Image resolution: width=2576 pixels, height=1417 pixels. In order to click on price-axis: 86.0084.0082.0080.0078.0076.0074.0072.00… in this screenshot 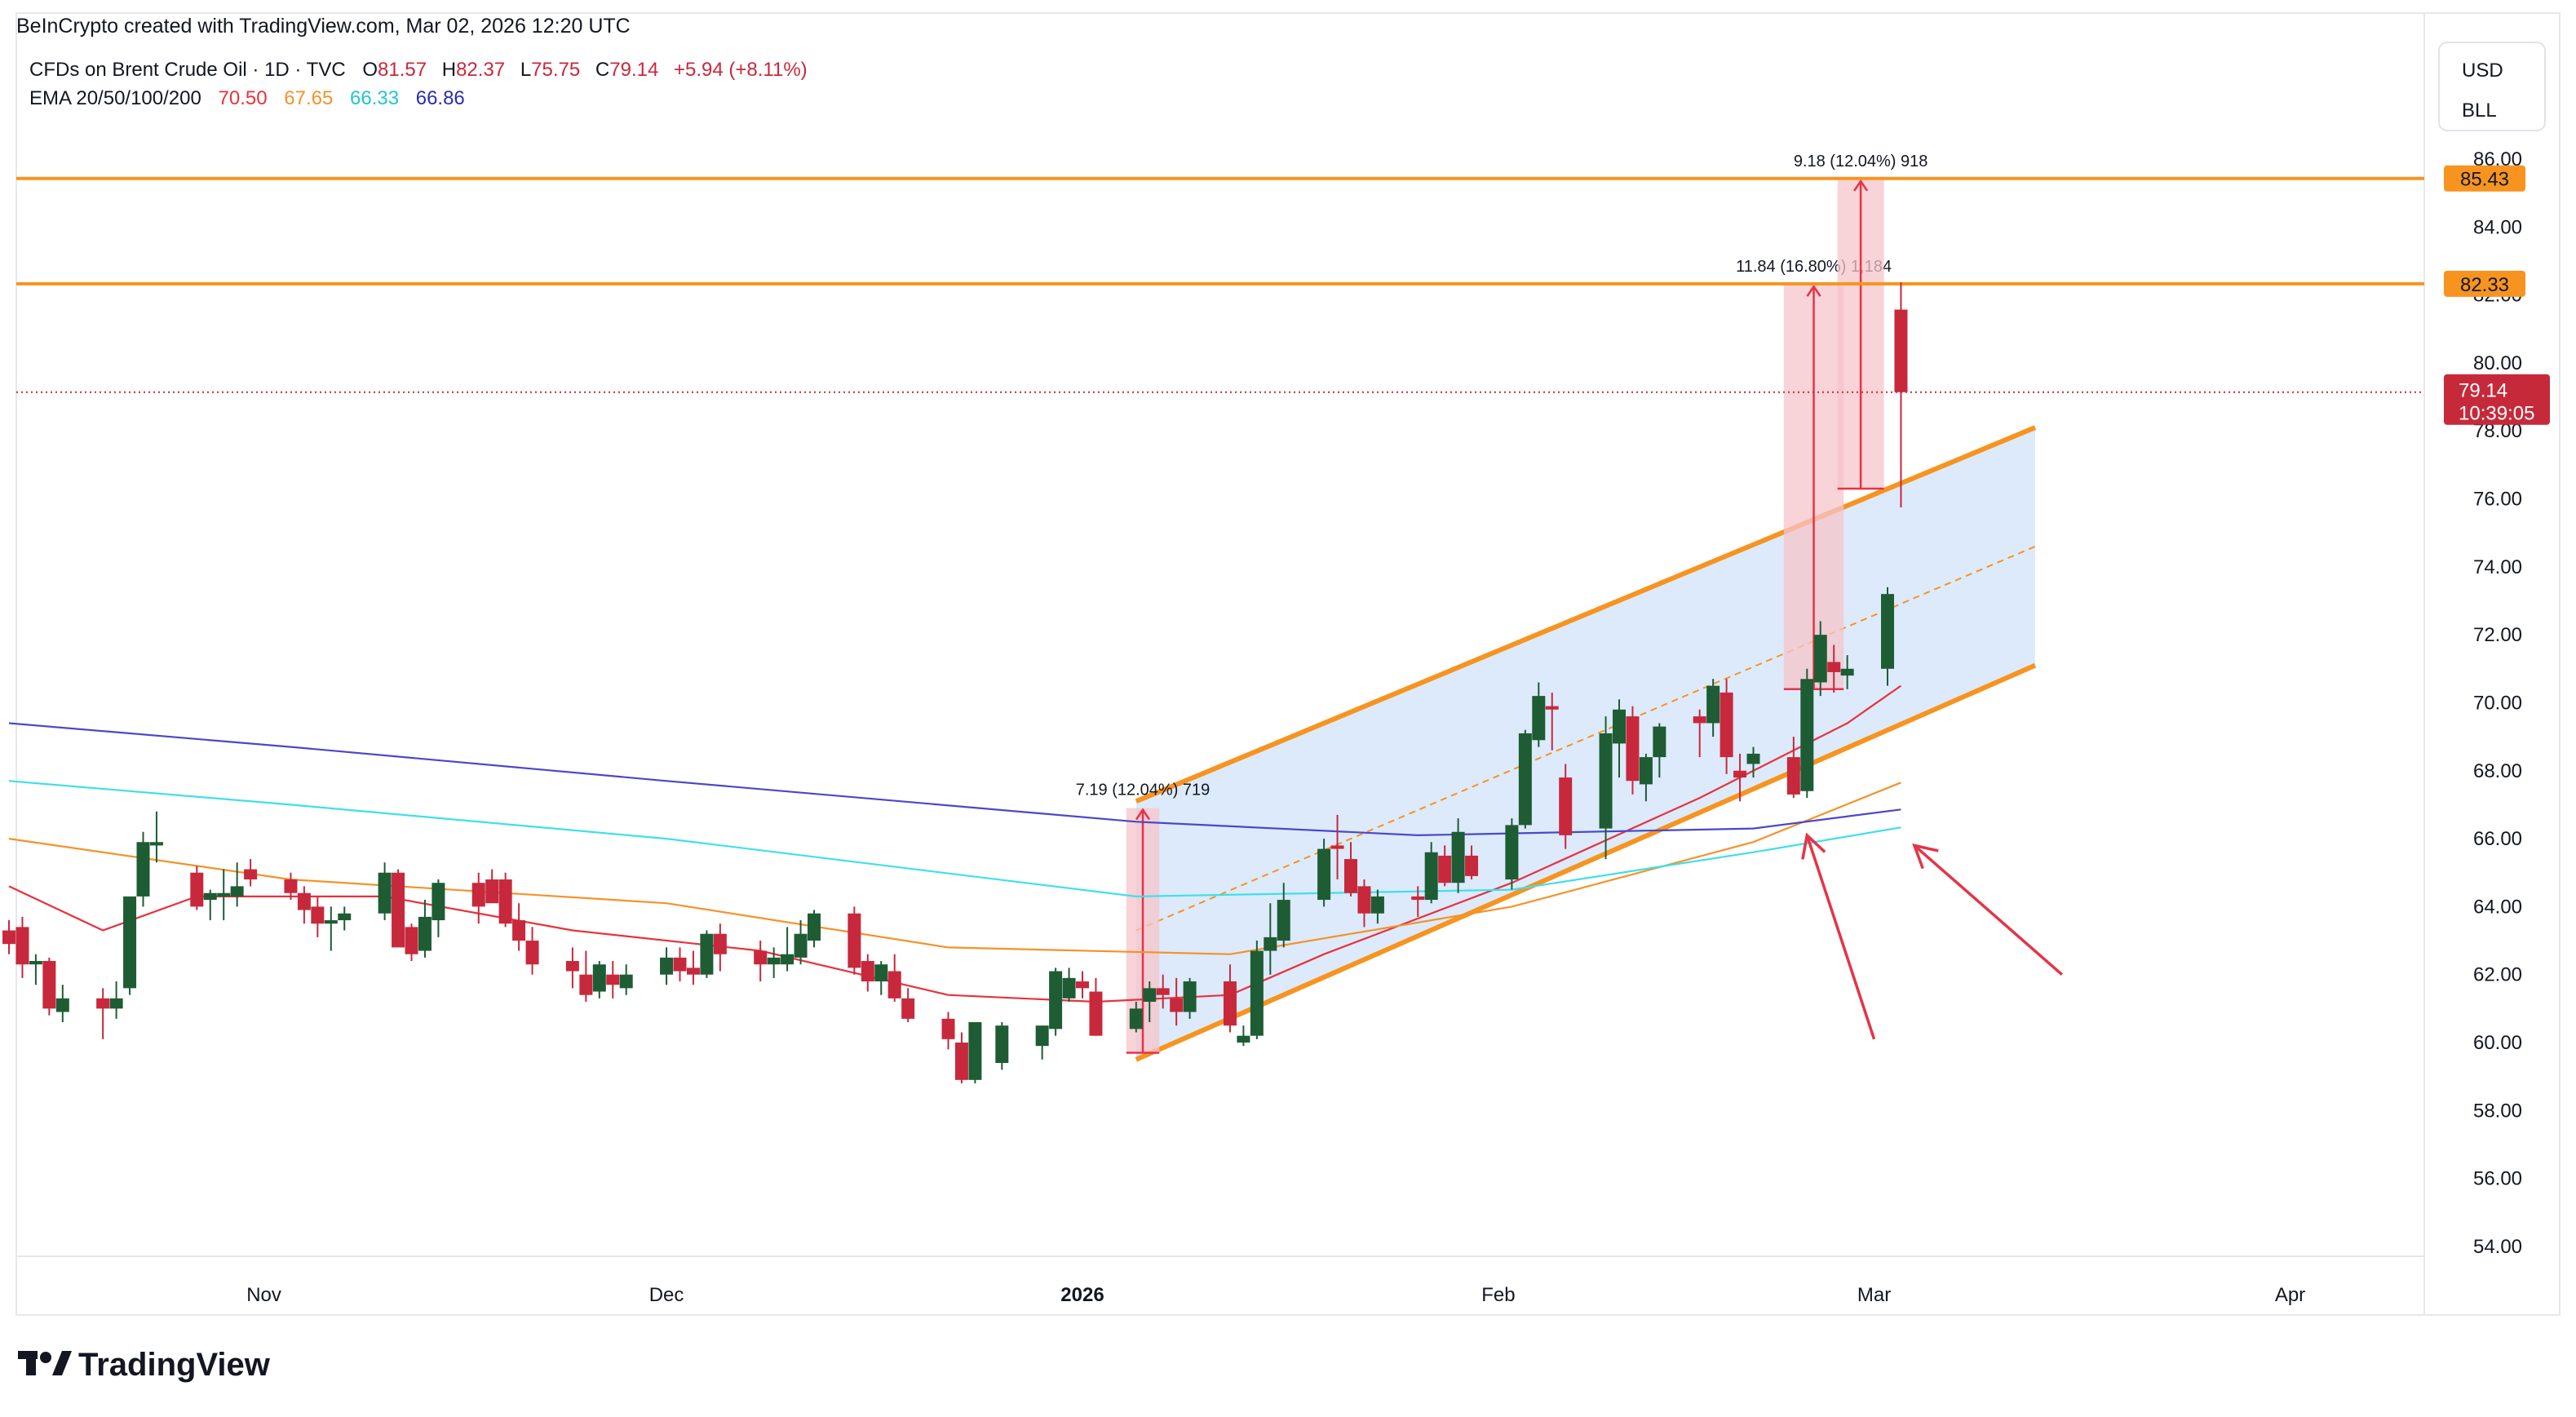, I will do `click(2497, 703)`.